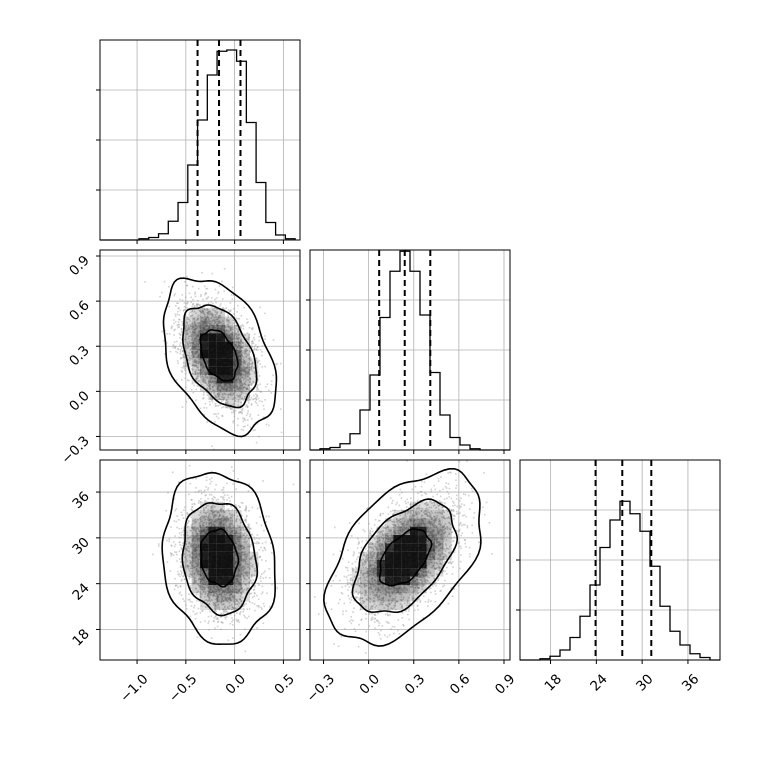 The height and width of the screenshot is (760, 760). I want to click on density-cell, so click(220, 345).